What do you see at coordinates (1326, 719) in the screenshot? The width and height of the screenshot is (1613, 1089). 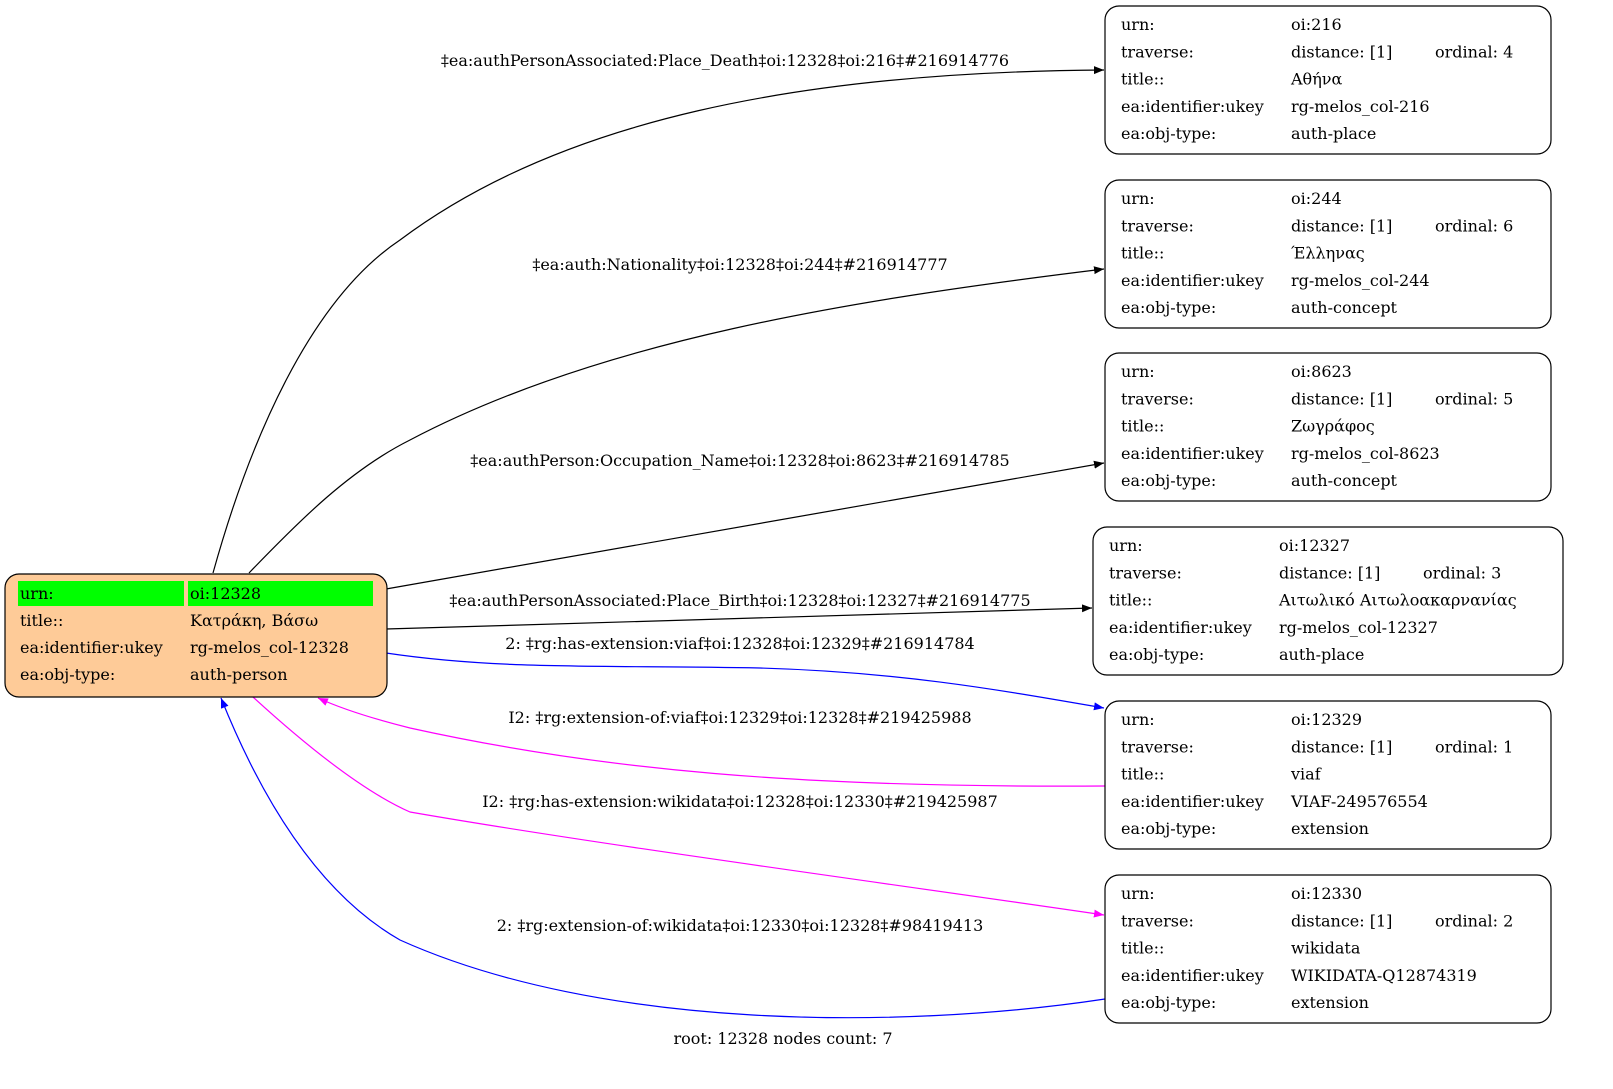 I see `row-value: oi:12329` at bounding box center [1326, 719].